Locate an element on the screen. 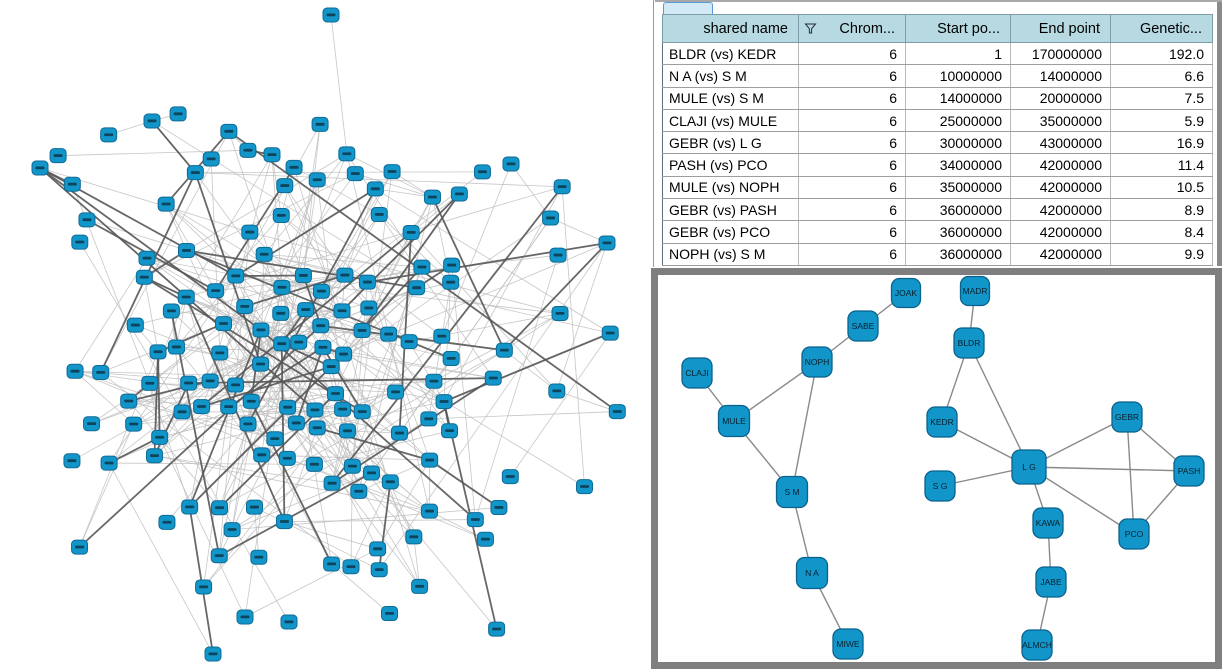  table-row: MULE (vs) S M 6 14000000 20000000 7.5 is located at coordinates (937, 98).